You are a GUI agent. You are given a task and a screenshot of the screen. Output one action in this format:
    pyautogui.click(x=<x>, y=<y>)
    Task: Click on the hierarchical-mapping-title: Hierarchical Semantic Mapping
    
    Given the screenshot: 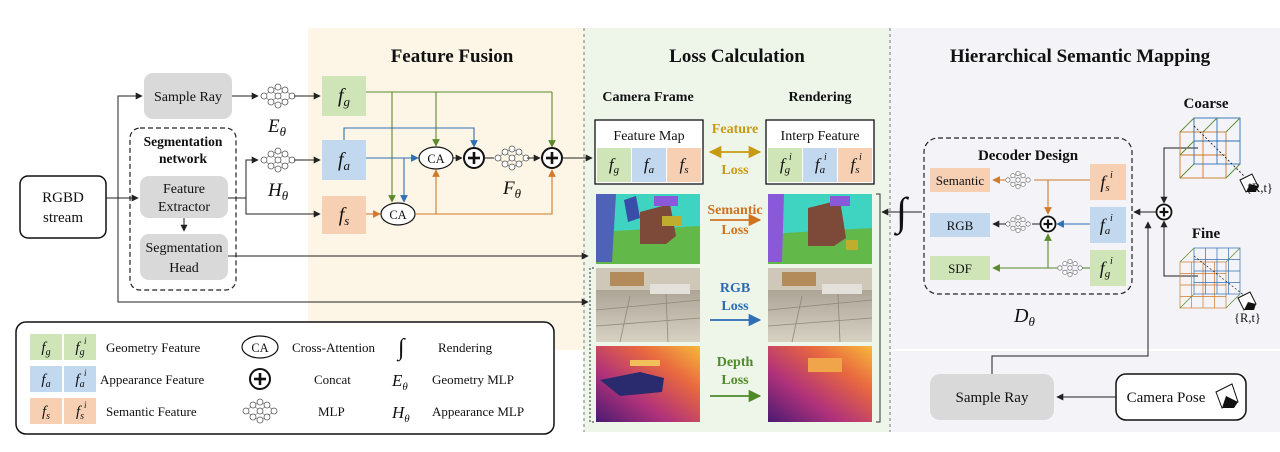 What is the action you would take?
    pyautogui.click(x=1080, y=56)
    